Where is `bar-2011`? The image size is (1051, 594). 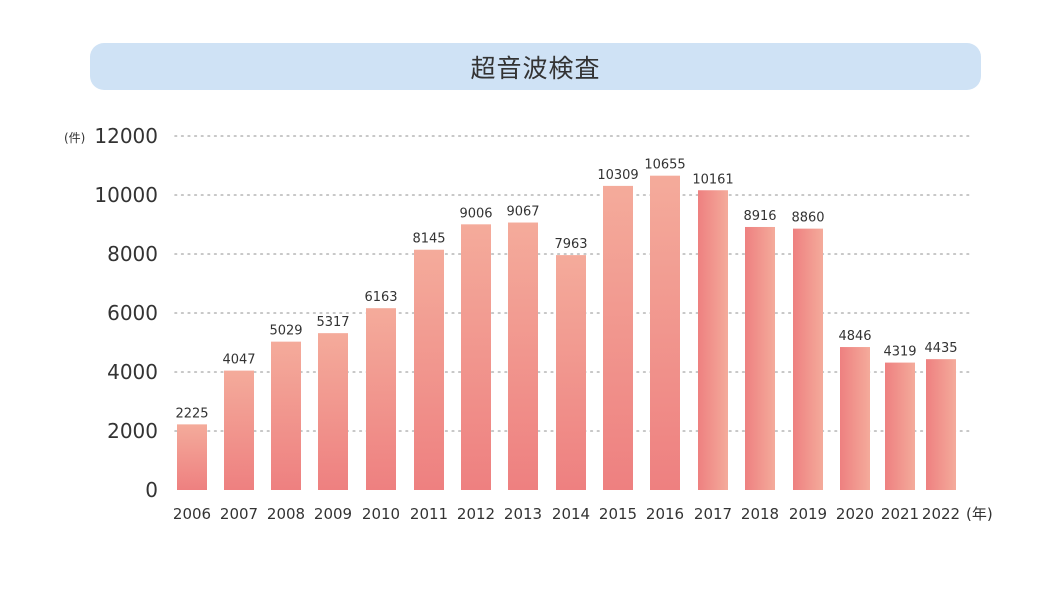
bar-2011 is located at coordinates (429, 369).